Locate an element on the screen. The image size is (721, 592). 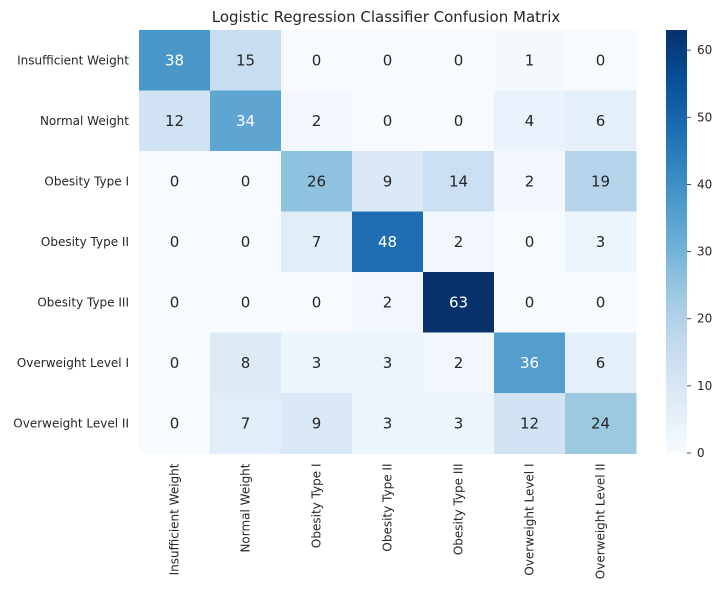
cell-value: 63 is located at coordinates (458, 302).